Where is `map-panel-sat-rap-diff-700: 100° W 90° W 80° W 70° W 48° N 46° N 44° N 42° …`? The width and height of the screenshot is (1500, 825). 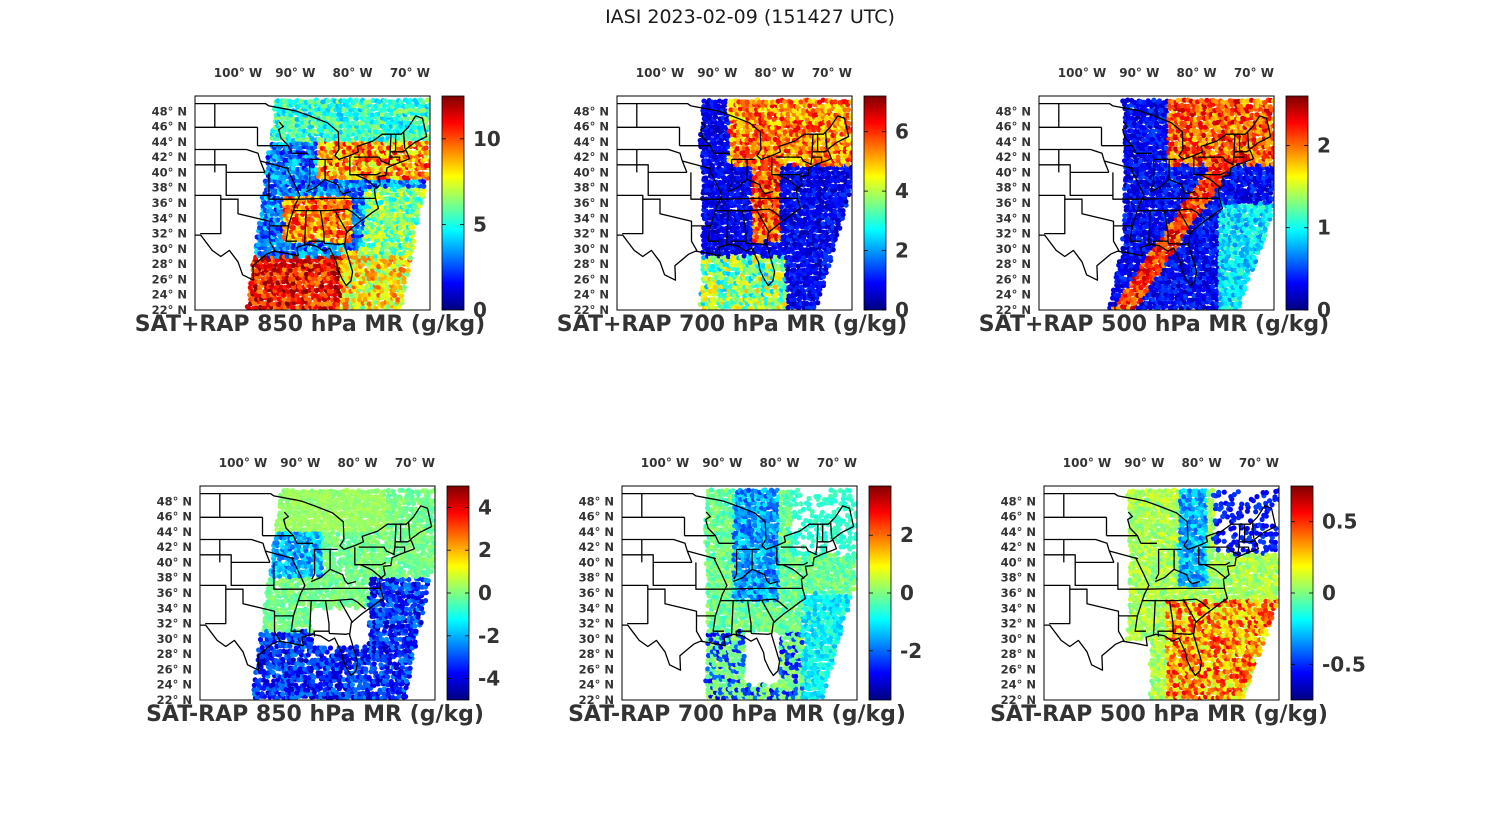 map-panel-sat-rap-diff-700: 100° W 90° W 80° W 70° W 48° N 46° N 44° N 42° … is located at coordinates (737, 613).